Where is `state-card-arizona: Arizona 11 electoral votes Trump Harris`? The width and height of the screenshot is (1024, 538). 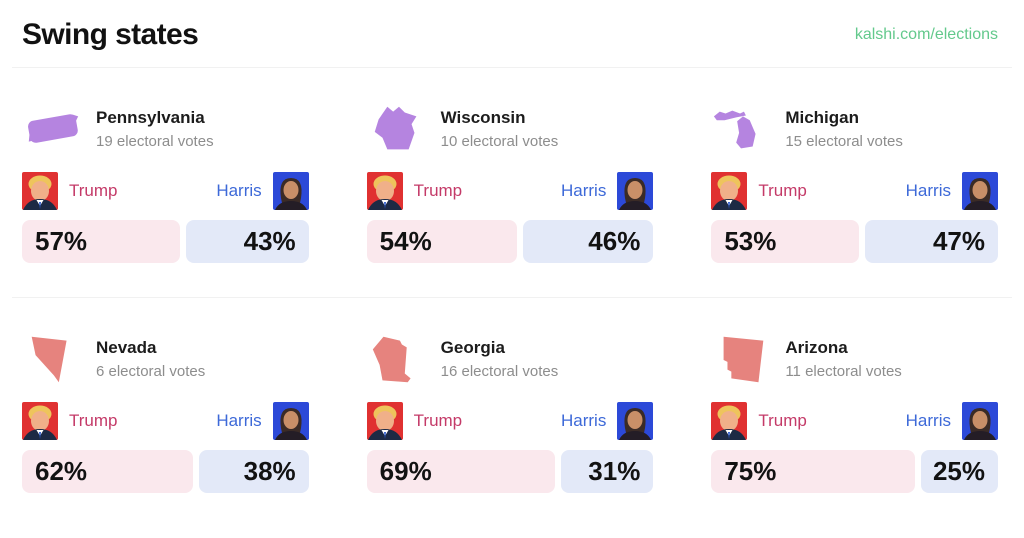 state-card-arizona: Arizona 11 electoral votes Trump Harris is located at coordinates (854, 412).